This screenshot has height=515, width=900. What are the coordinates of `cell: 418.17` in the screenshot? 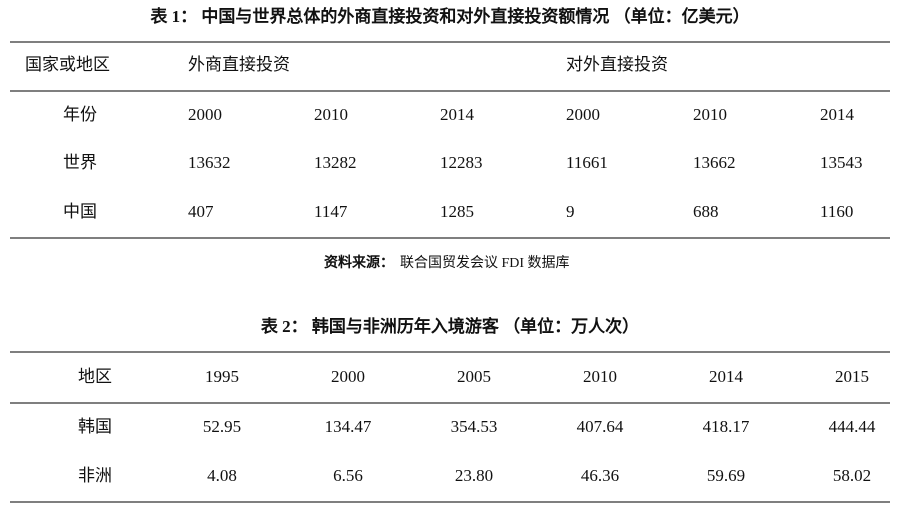 It's located at (726, 426).